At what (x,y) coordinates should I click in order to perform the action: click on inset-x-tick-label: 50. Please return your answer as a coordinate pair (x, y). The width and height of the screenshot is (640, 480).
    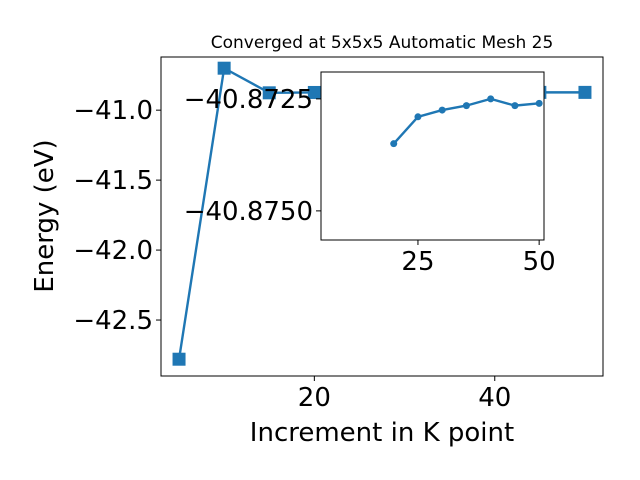
    Looking at the image, I should click on (539, 262).